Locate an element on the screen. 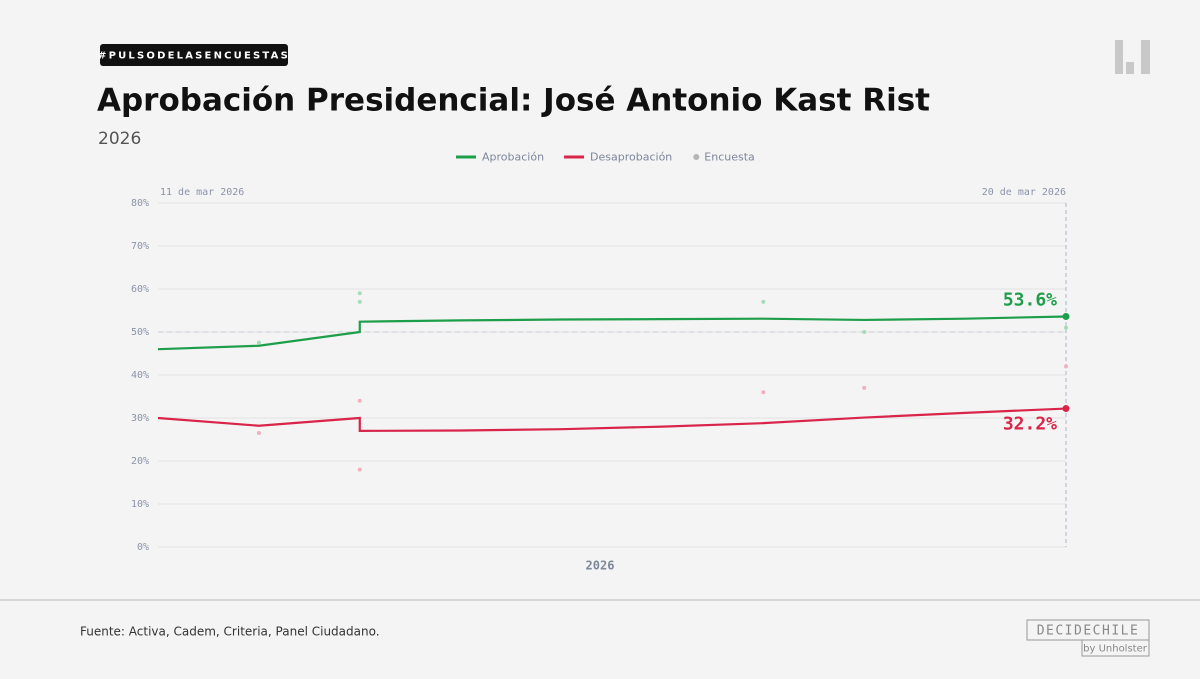  y-tick-label: 10% is located at coordinates (140, 504).